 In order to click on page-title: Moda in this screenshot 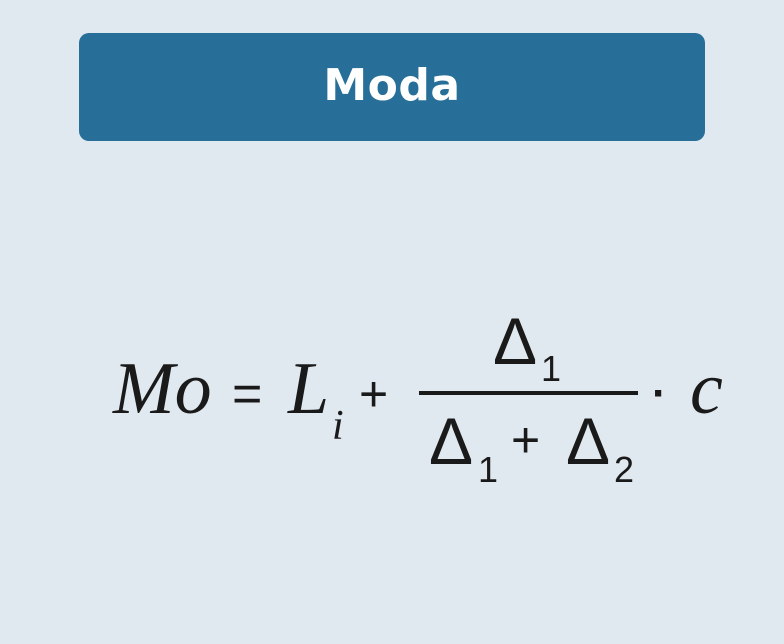, I will do `click(392, 85)`.